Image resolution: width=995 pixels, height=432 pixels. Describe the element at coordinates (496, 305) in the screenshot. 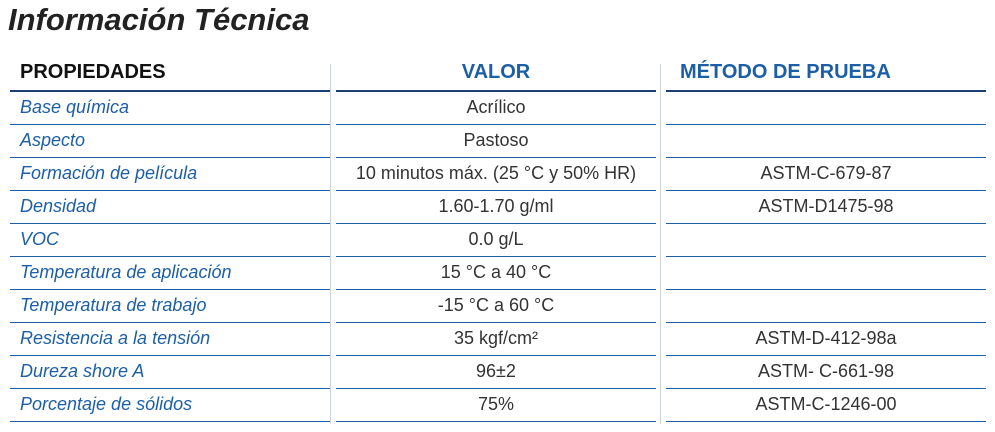

I see `value-cell: -15 °C a 60 °C` at that location.